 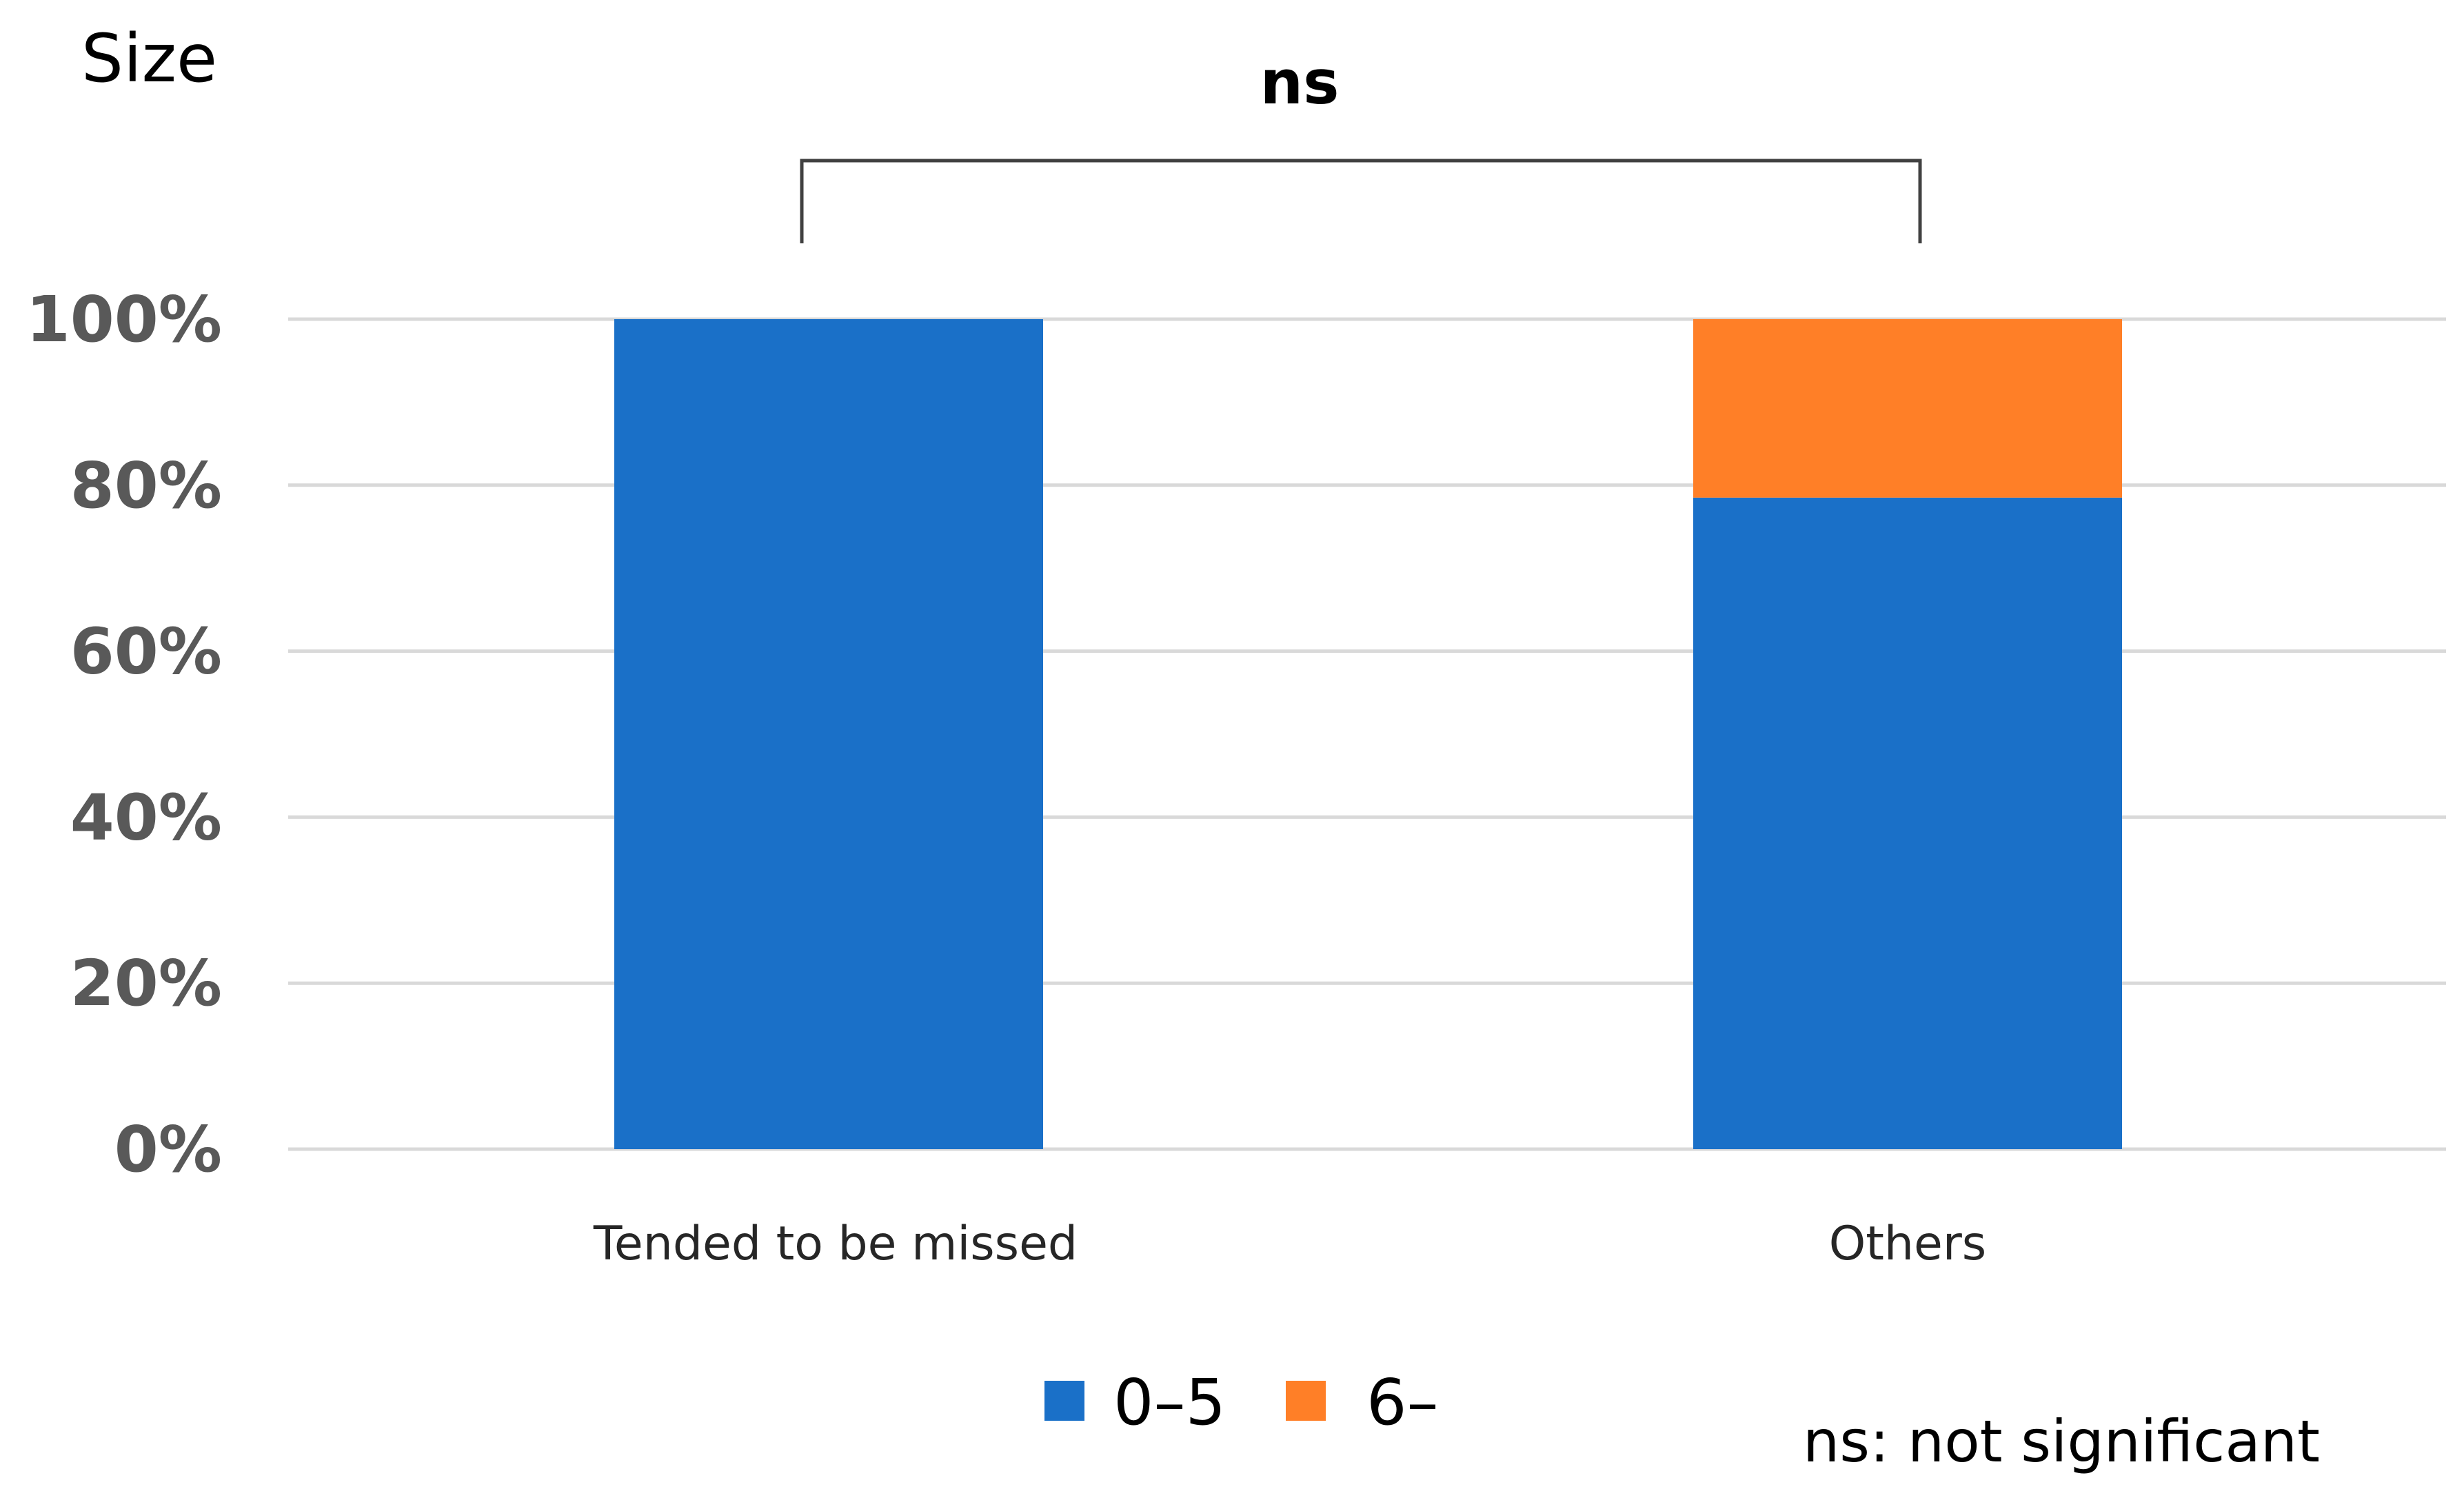 What do you see at coordinates (124, 320) in the screenshot?
I see `y-tick-label: 100%` at bounding box center [124, 320].